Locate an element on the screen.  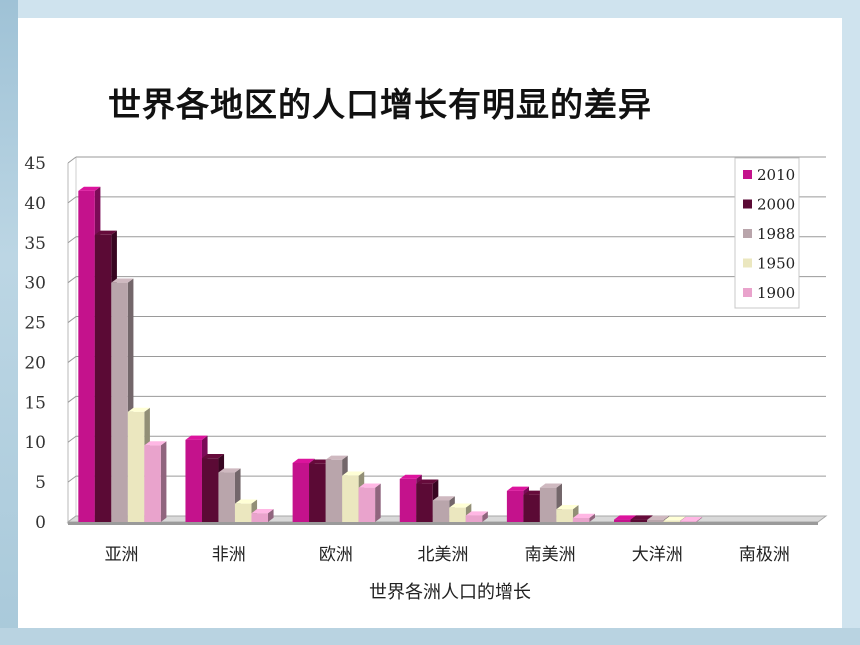
y-tick-label: 45 is located at coordinates (35, 164).